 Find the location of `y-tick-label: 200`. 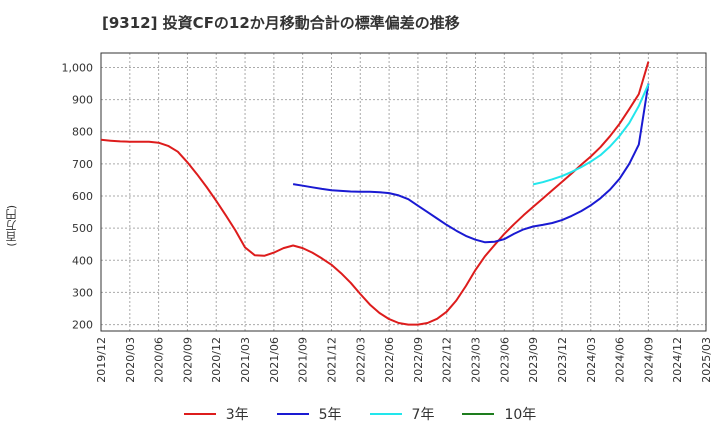

y-tick-label: 200 is located at coordinates (82, 325).